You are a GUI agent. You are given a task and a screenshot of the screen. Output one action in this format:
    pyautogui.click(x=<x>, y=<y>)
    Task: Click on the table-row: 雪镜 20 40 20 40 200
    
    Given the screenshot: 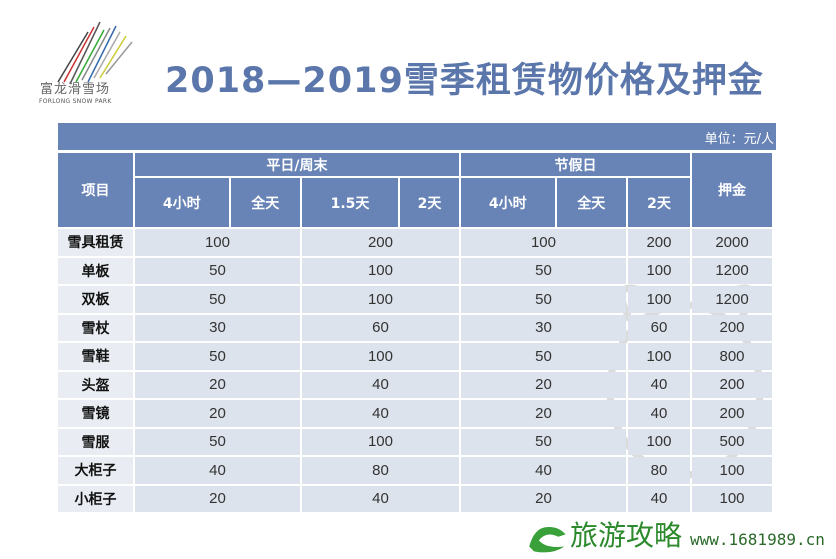 What is the action you would take?
    pyautogui.click(x=415, y=413)
    